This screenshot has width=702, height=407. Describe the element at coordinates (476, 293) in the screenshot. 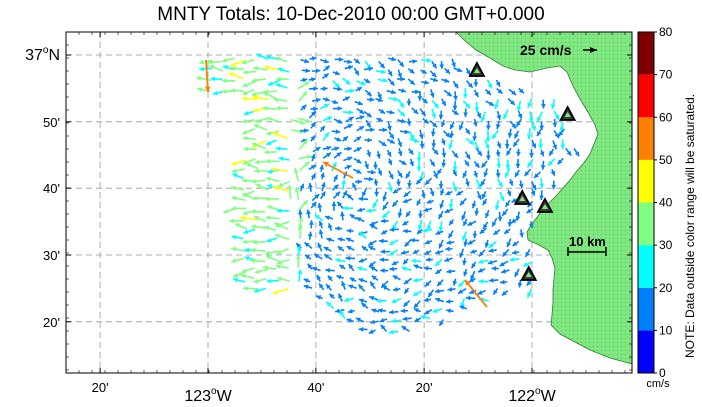

I see `current-vector-strong` at that location.